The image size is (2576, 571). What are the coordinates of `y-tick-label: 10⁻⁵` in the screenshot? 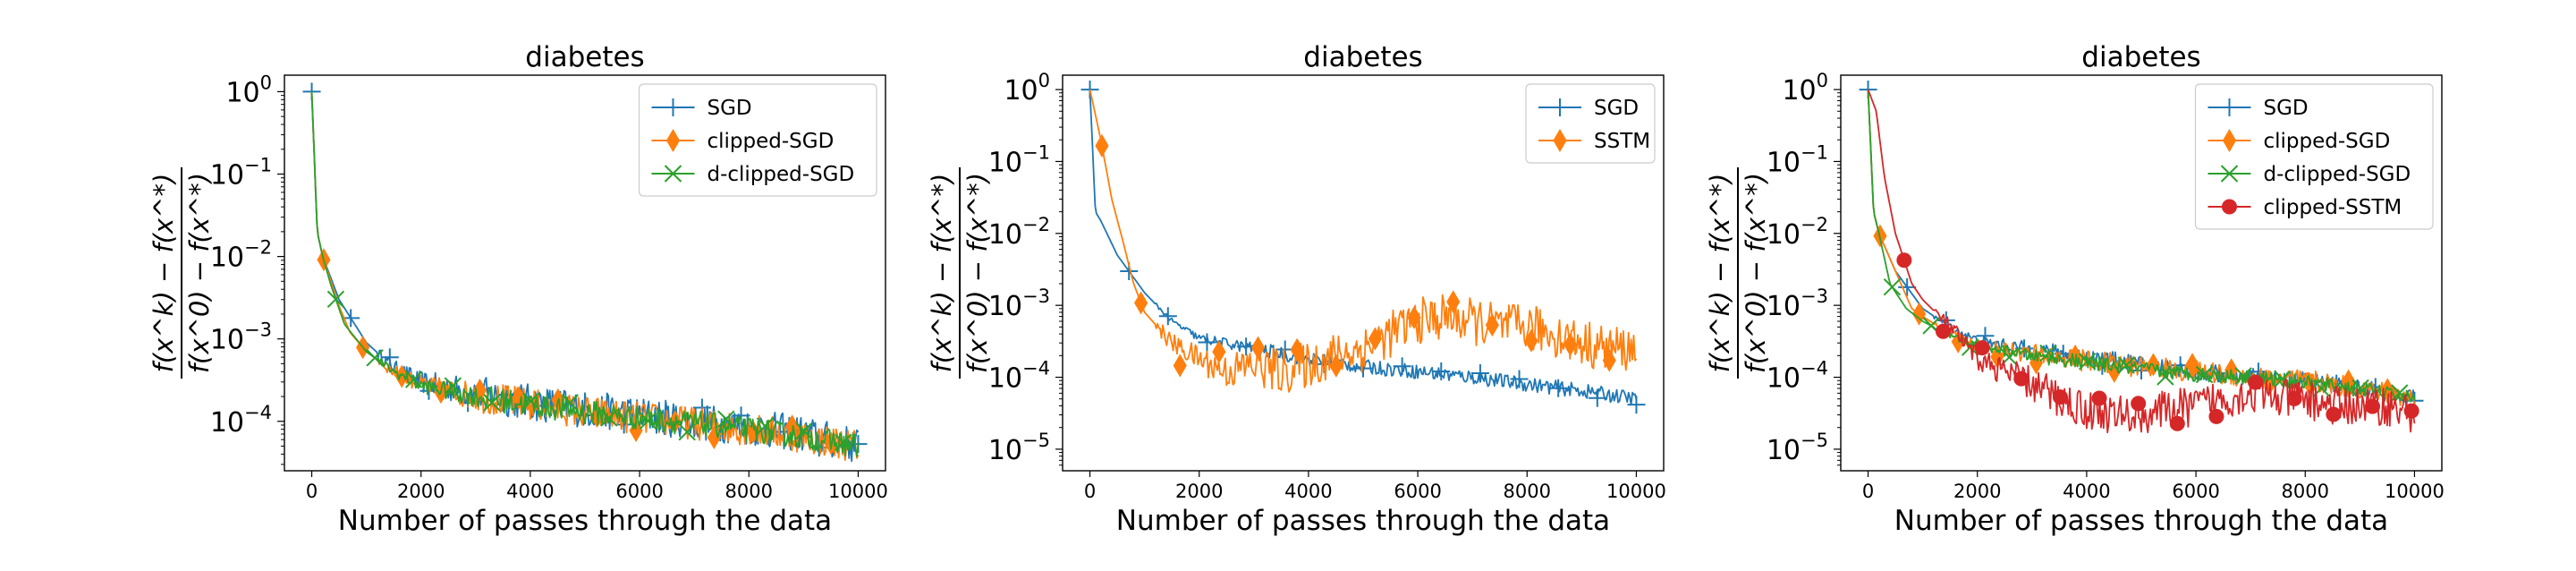 It's located at (1019, 448).